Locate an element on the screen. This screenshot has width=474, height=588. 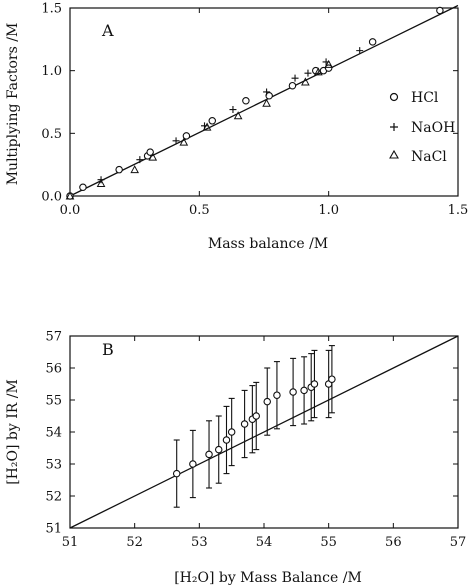
panel-a-legend: HCl NaOH NaCl is located at coordinates (422, 127).